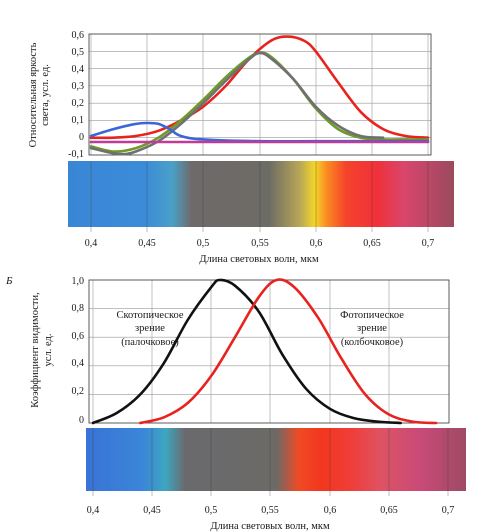 The height and width of the screenshot is (532, 500). What do you see at coordinates (76, 95) in the screenshot?
I see `chart-a-y-ticks: 0,6 0,5 0,4 0,3 0,2 0,1 0 -0,1` at bounding box center [76, 95].